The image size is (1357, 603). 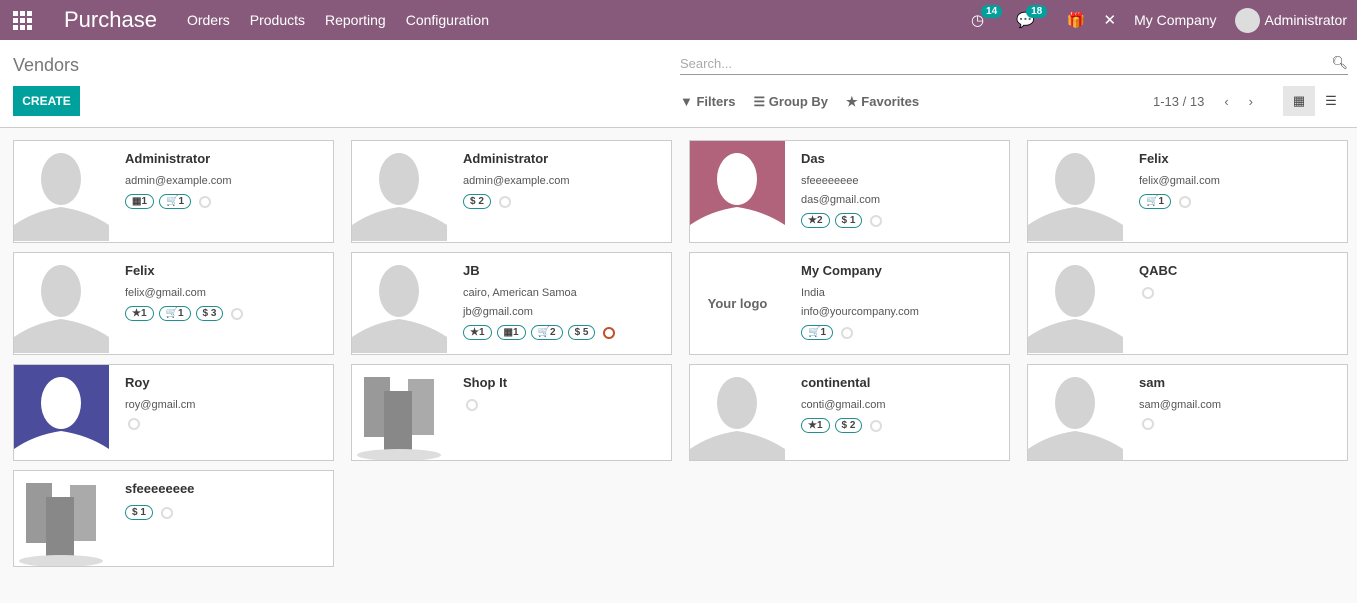 What do you see at coordinates (1226, 101) in the screenshot?
I see `prev-page-icon: ‹` at bounding box center [1226, 101].